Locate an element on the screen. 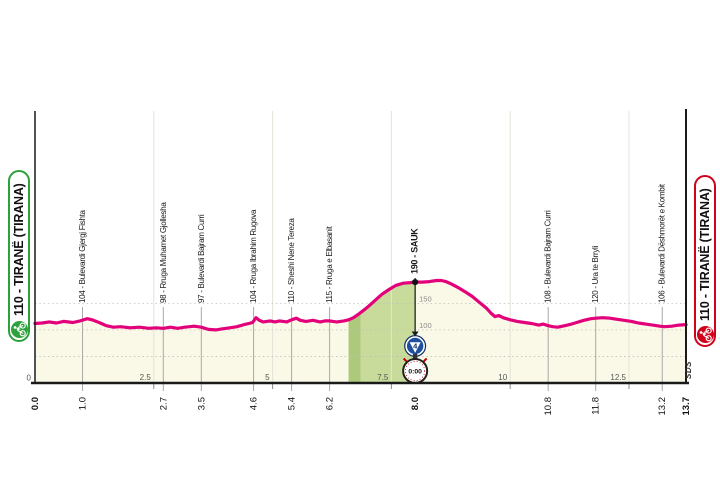 The height and width of the screenshot is (485, 720). summit-dot is located at coordinates (415, 282).